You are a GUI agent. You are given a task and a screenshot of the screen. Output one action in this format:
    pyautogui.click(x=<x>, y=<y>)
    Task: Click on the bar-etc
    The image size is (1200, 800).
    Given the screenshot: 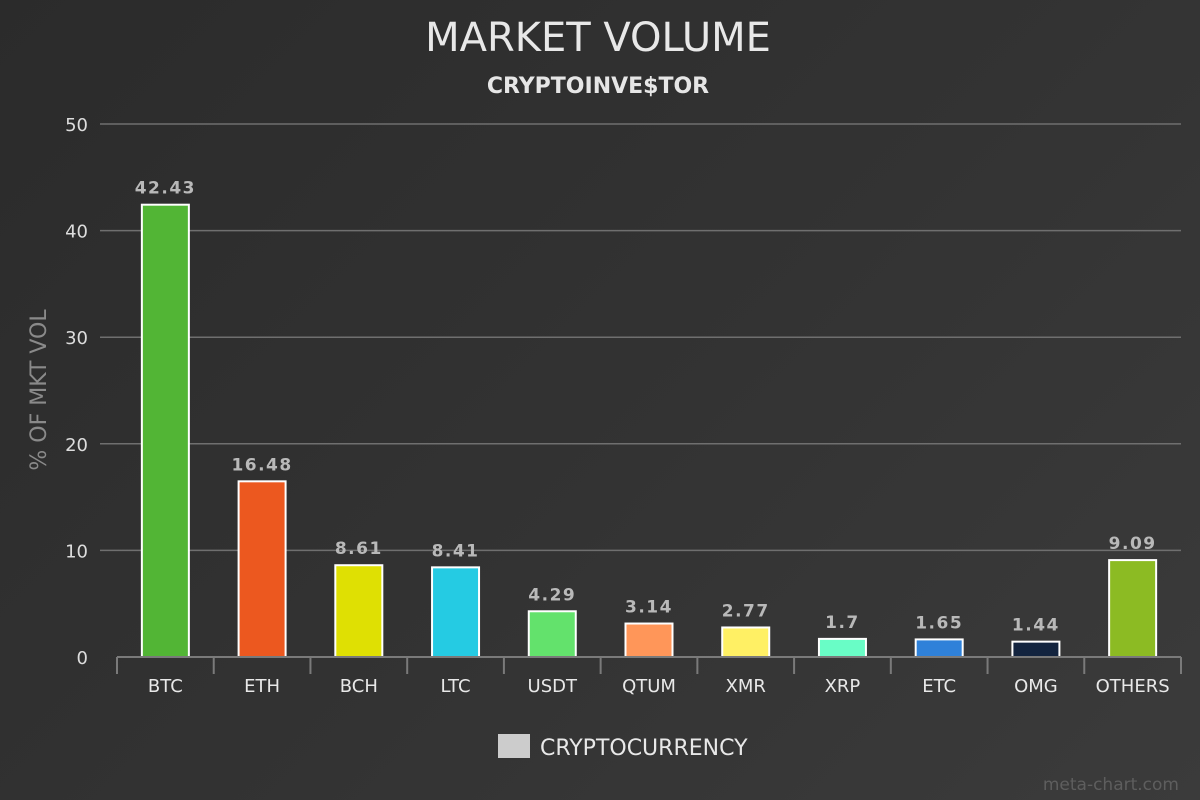 What is the action you would take?
    pyautogui.click(x=939, y=648)
    